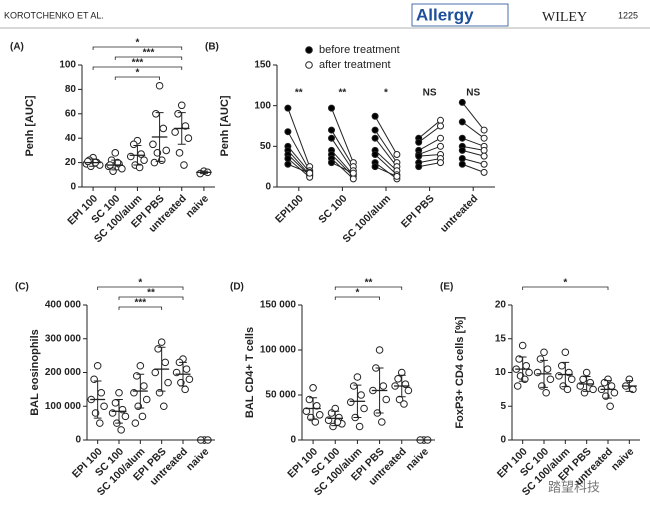  I want to click on header-author: KOROTCHENKO ET AL., so click(54, 15).